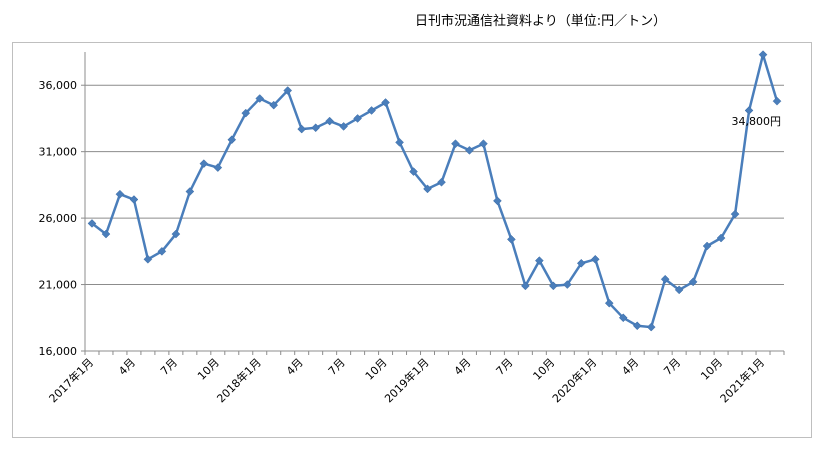 This screenshot has height=453, width=831. Describe the element at coordinates (58, 285) in the screenshot. I see `y-tick-label: 21,000` at that location.